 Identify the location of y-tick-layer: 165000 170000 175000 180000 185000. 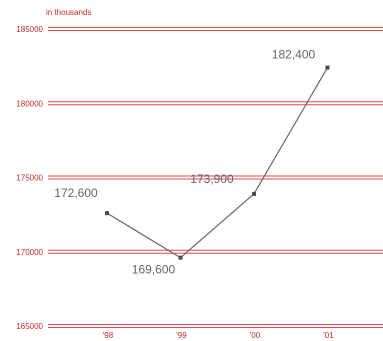
(29, 178).